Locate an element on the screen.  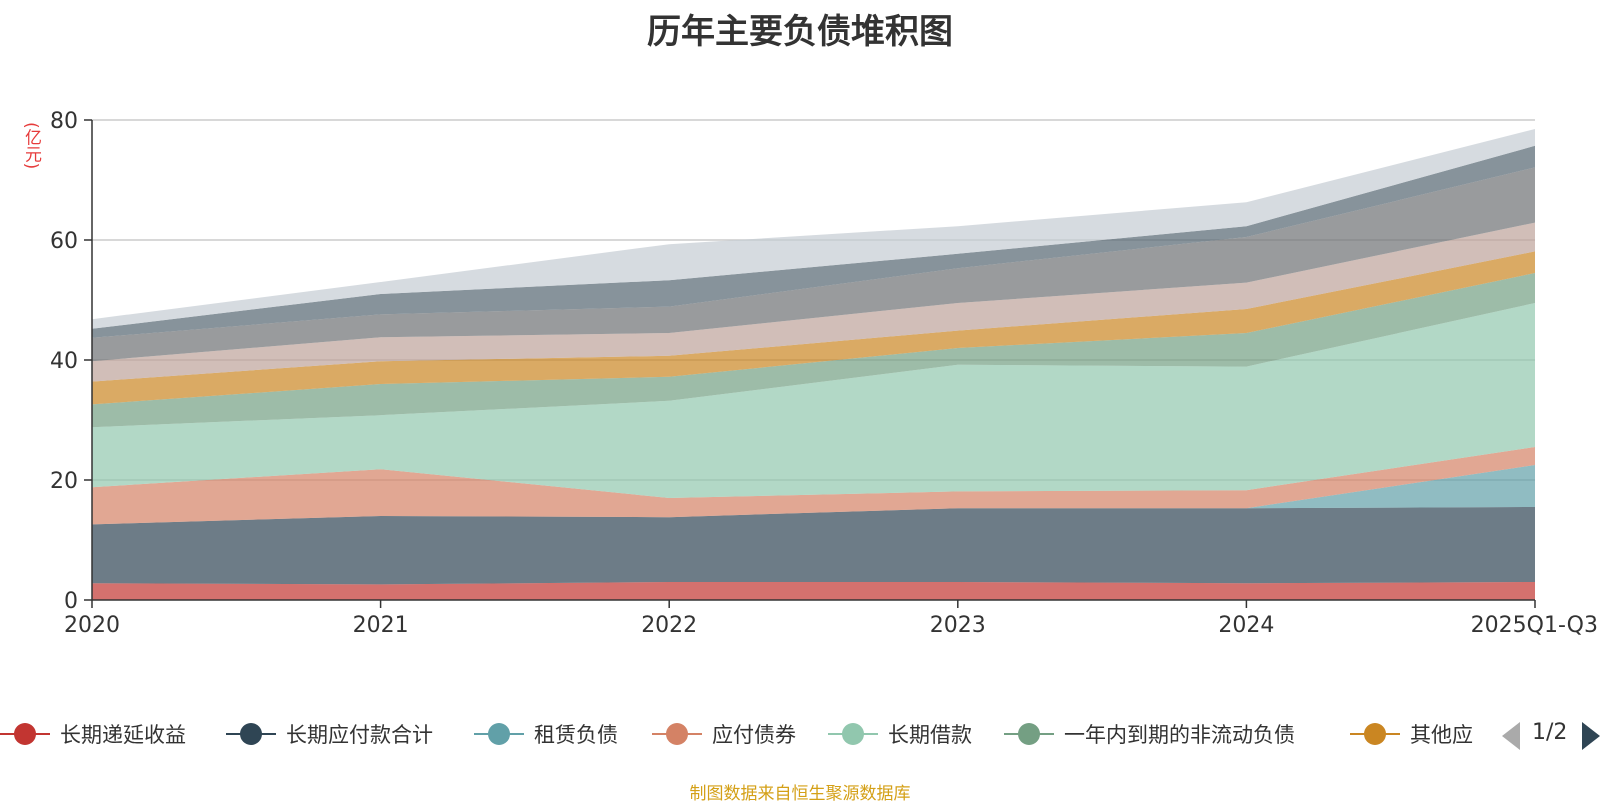
legend-label: 其他应 is located at coordinates (1441, 735).